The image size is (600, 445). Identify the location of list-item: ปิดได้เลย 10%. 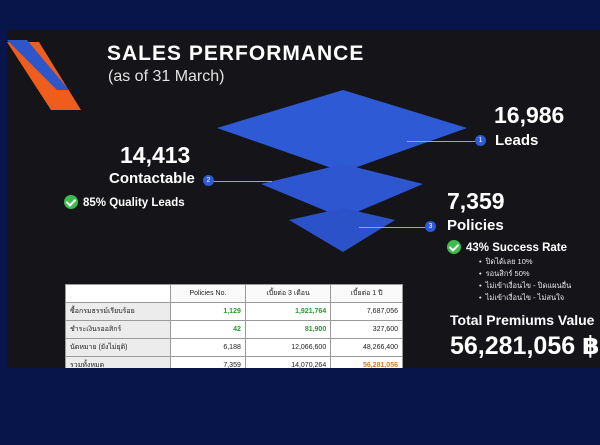
(525, 262).